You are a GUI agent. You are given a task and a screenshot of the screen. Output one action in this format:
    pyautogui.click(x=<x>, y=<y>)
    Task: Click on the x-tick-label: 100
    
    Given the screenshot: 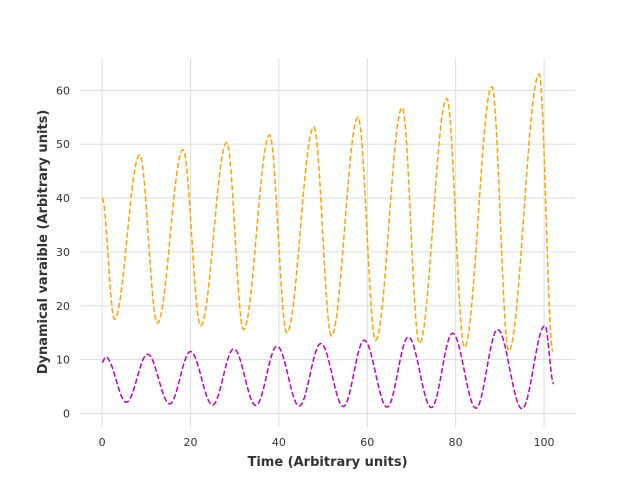 What is the action you would take?
    pyautogui.click(x=544, y=442)
    